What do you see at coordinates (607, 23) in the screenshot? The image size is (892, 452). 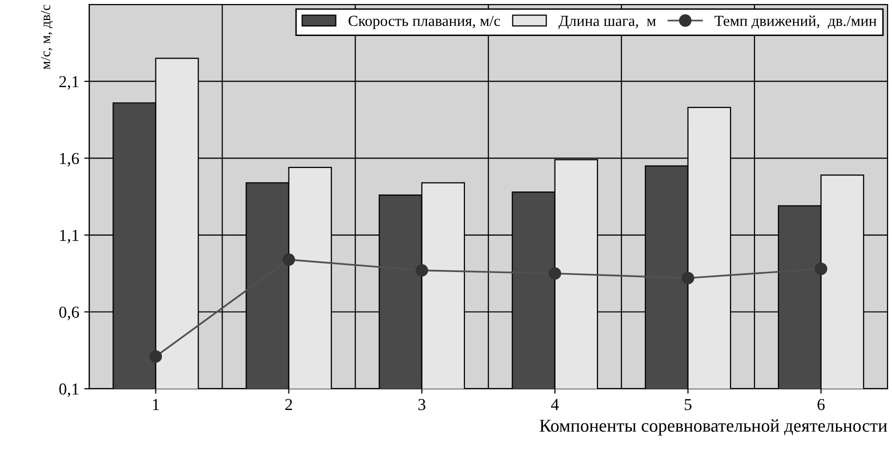 I see `legend-label: Длина шага, м` at bounding box center [607, 23].